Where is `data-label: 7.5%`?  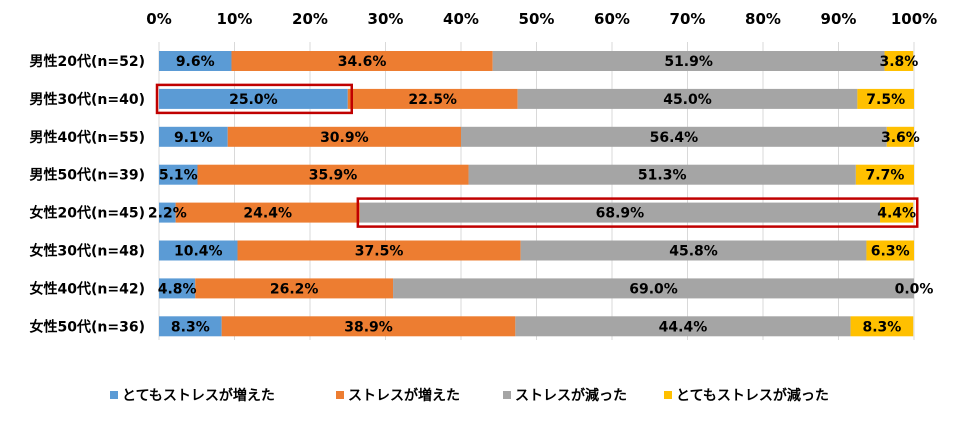 data-label: 7.5% is located at coordinates (885, 100).